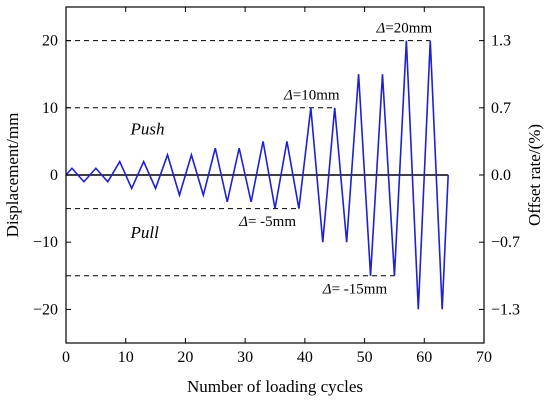 Image resolution: width=550 pixels, height=401 pixels. Describe the element at coordinates (144, 232) in the screenshot. I see `region-label-pull: Pull` at that location.